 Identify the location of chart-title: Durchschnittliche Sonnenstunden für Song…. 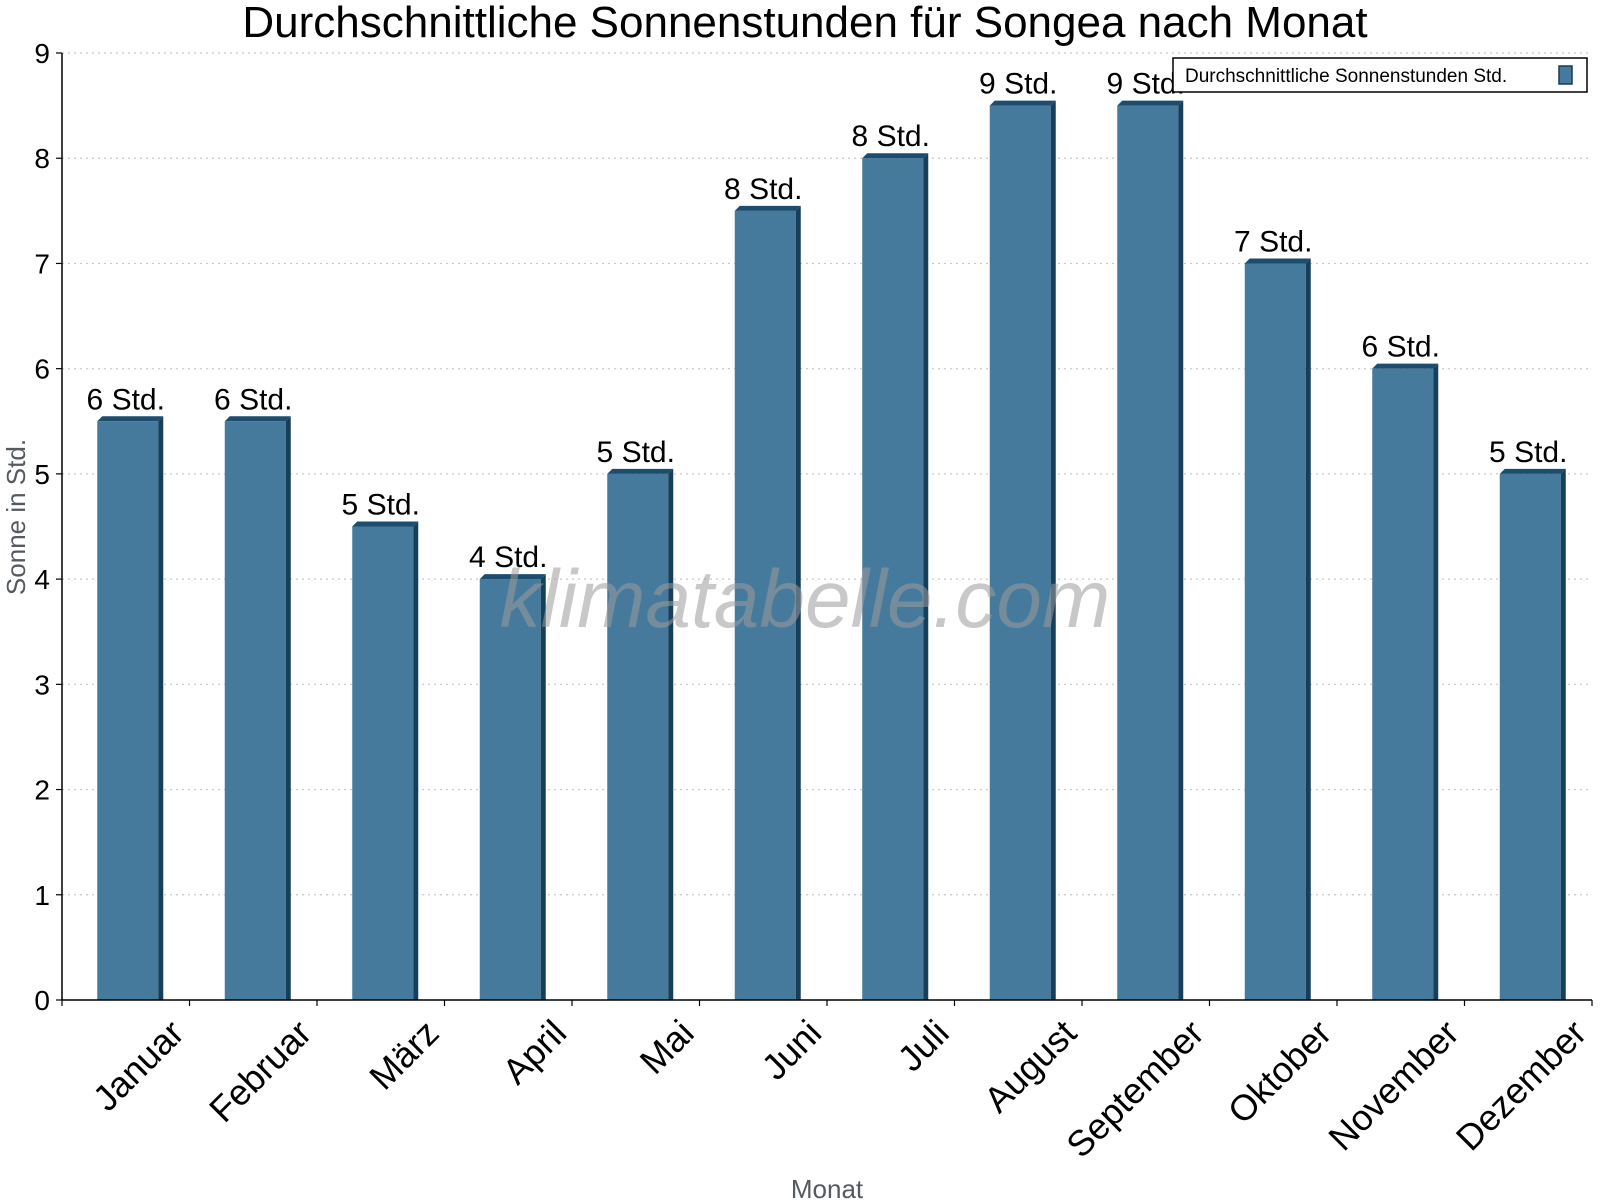
(804, 23).